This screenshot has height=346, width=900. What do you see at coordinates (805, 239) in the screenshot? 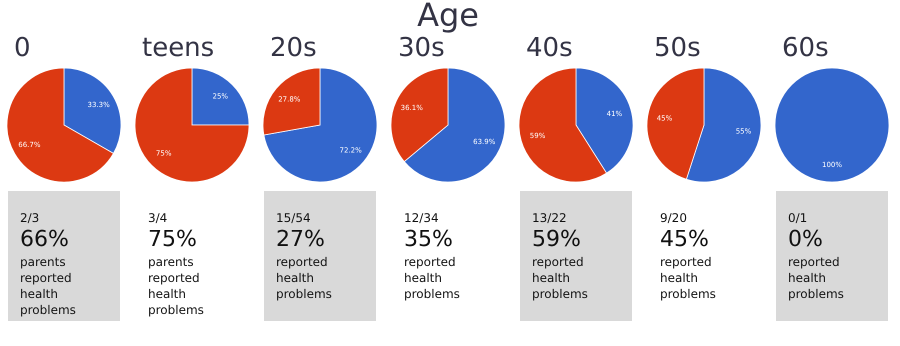
I see `text: 0%` at bounding box center [805, 239].